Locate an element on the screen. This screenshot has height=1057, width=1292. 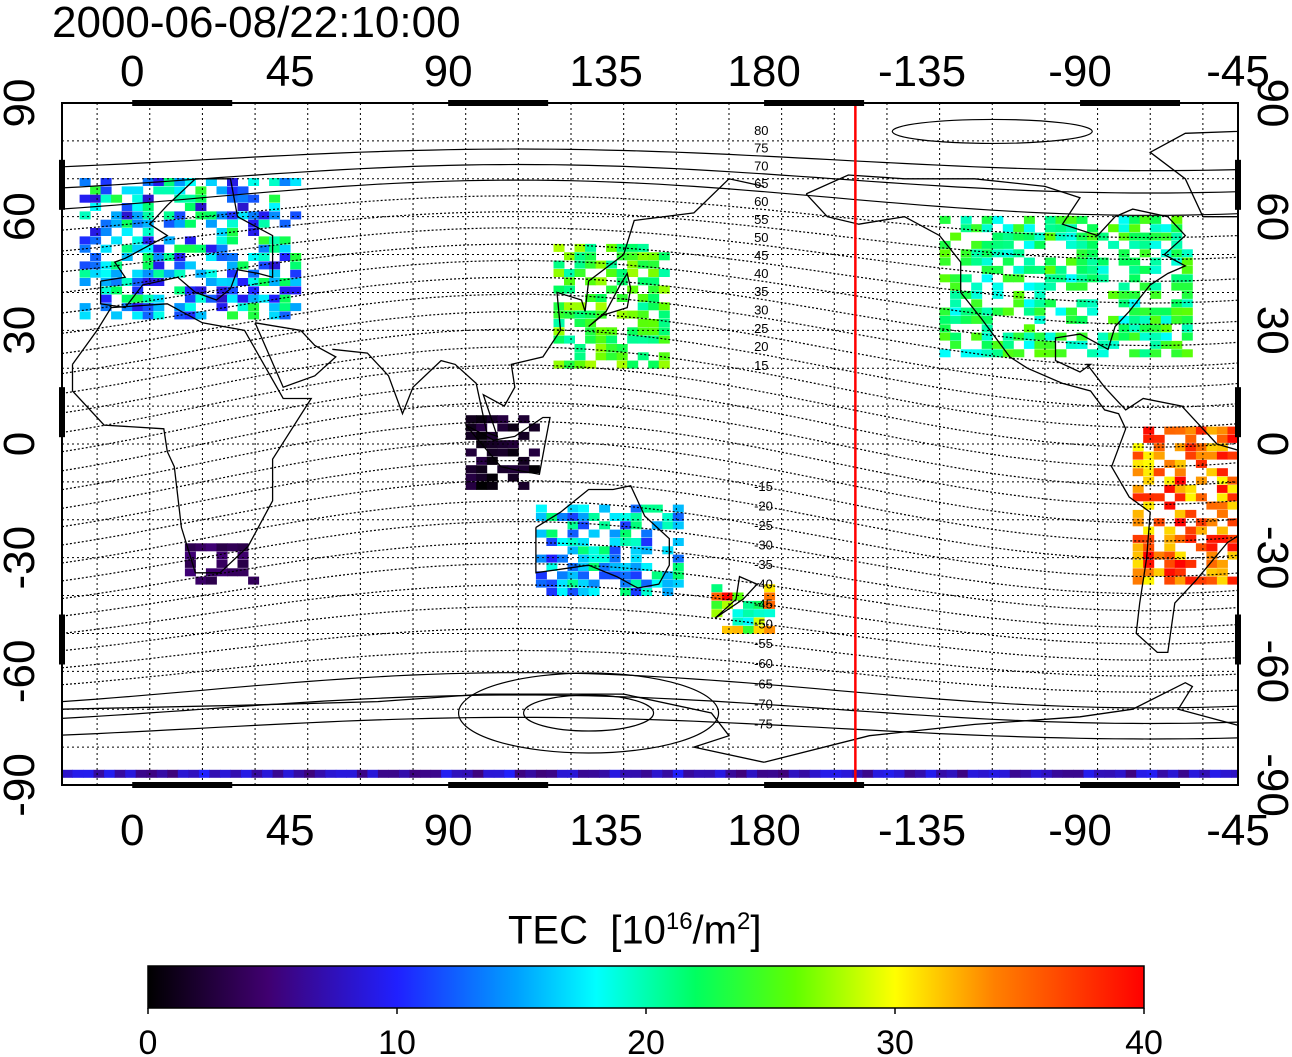
lon-tick-label-top: -90 is located at coordinates (1080, 71).